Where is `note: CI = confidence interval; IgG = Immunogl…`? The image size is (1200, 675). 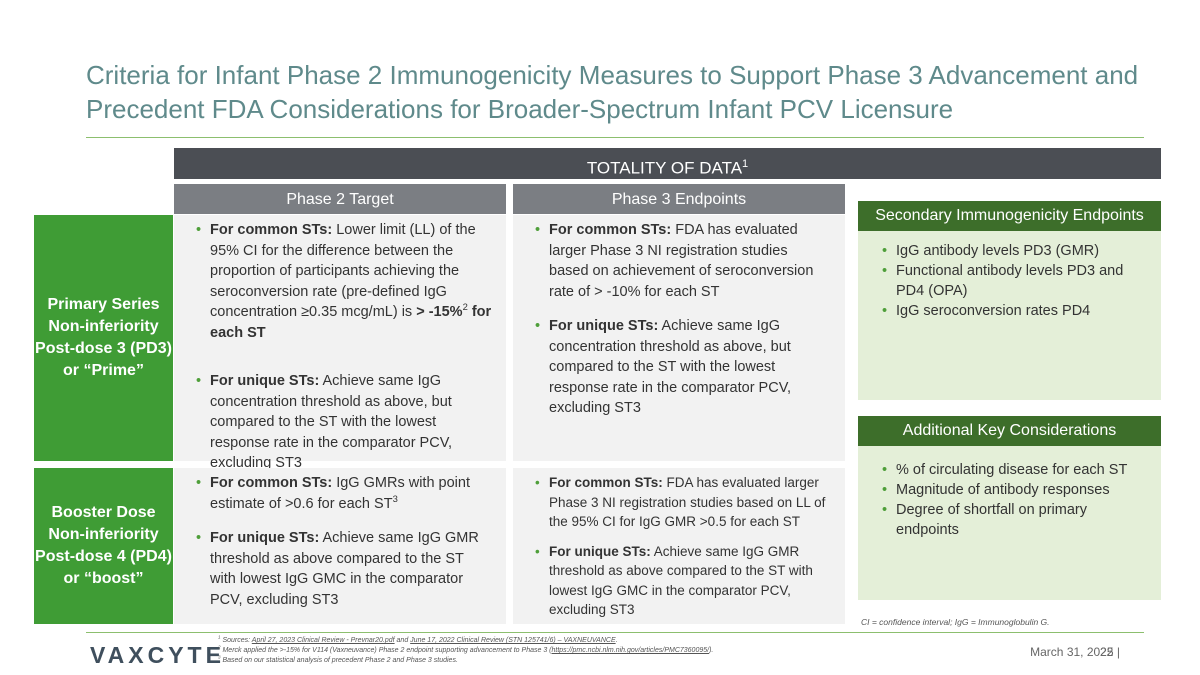
note: CI = confidence interval; IgG = Immunogl… is located at coordinates (955, 622).